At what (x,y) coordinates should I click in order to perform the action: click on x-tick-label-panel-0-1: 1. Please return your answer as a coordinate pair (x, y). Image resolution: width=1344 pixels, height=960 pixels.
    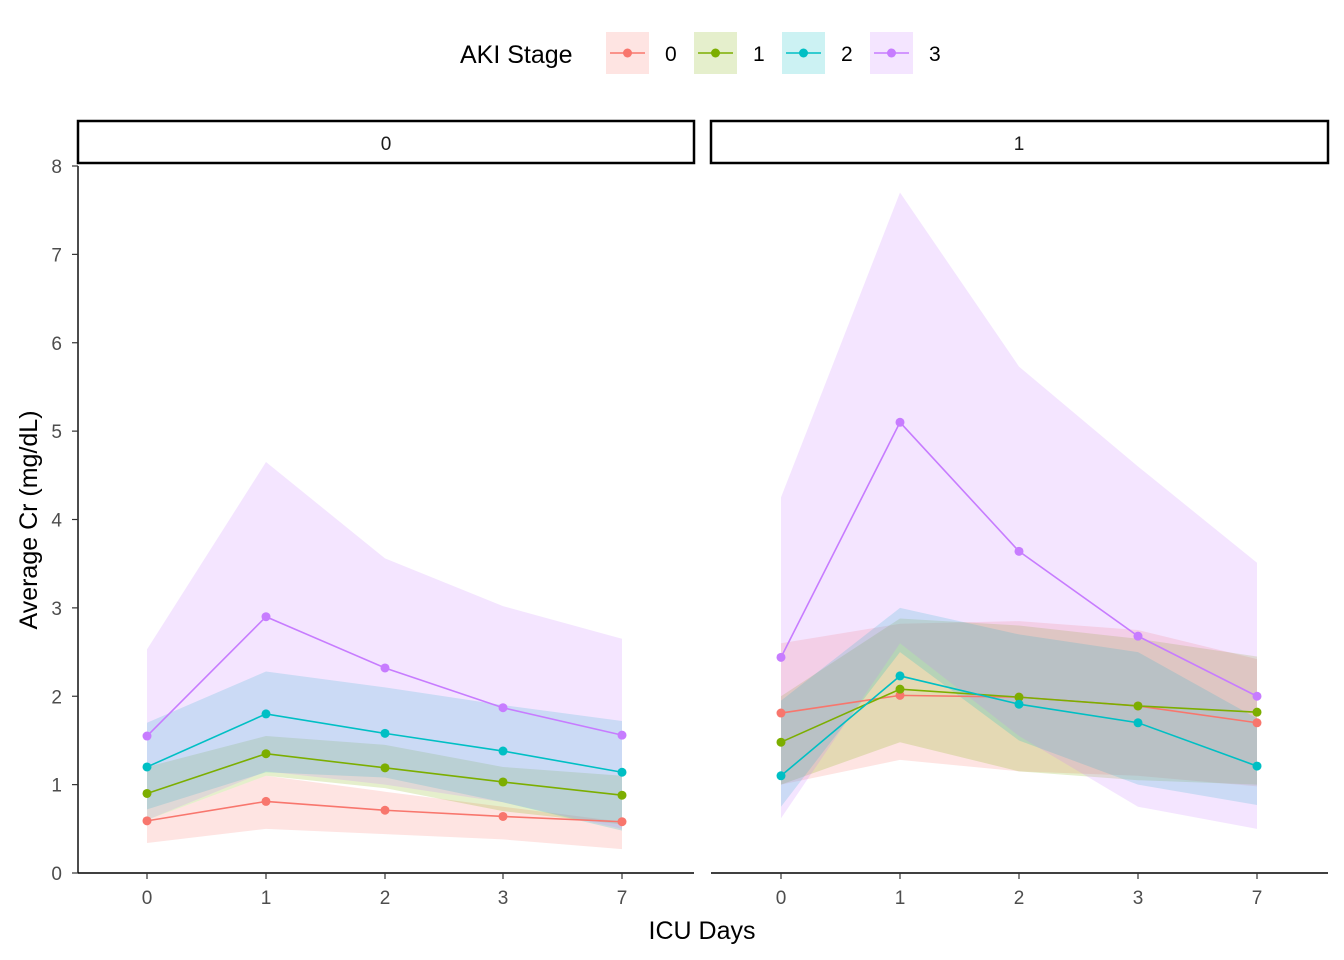
    Looking at the image, I should click on (266, 898).